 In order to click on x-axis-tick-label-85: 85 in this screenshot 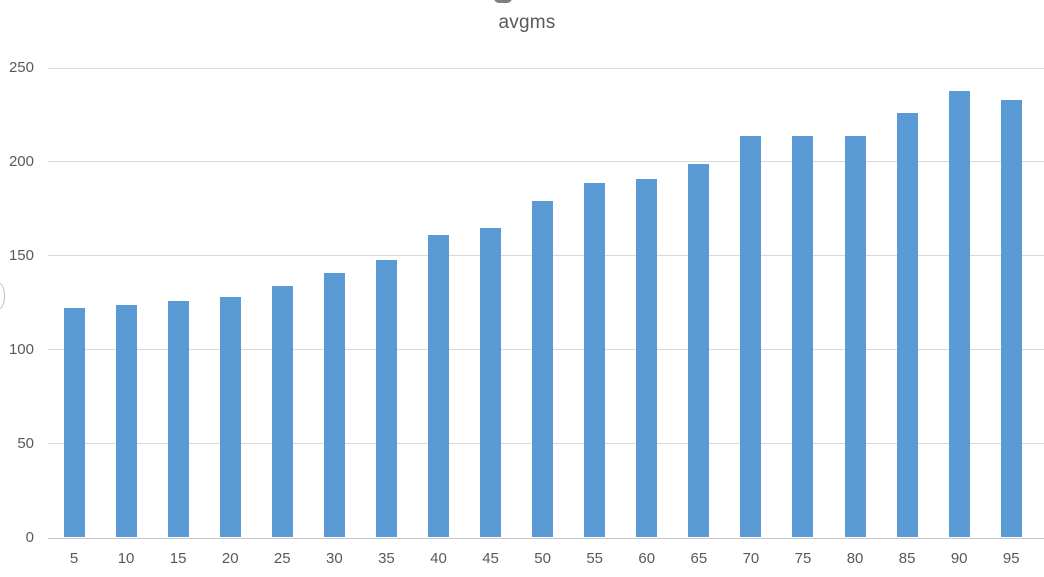, I will do `click(907, 558)`.